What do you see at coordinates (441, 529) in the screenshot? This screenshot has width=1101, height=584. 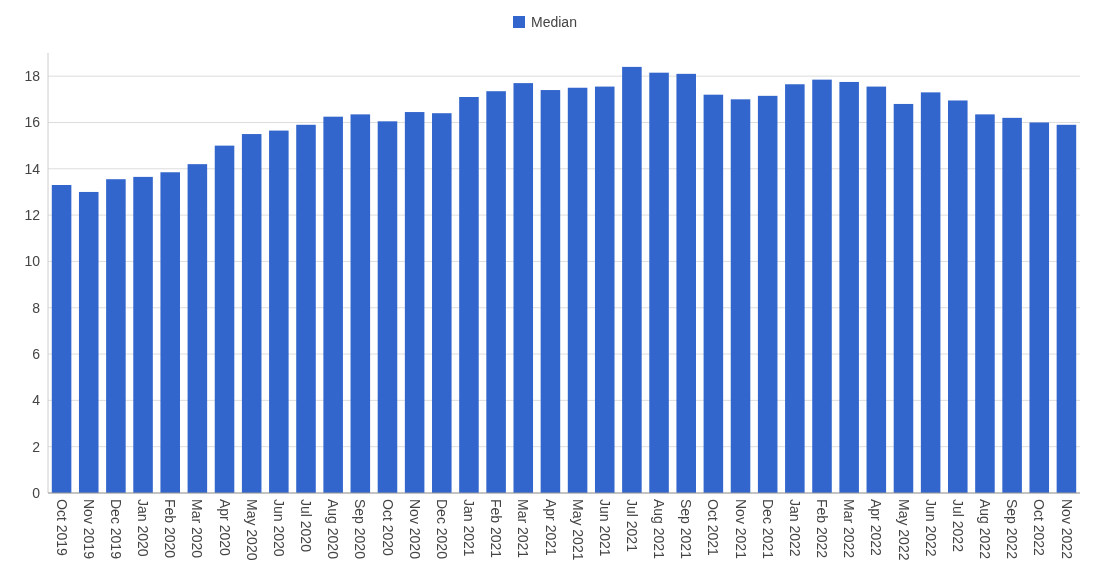 I see `x-tick-label: Dec 2020` at bounding box center [441, 529].